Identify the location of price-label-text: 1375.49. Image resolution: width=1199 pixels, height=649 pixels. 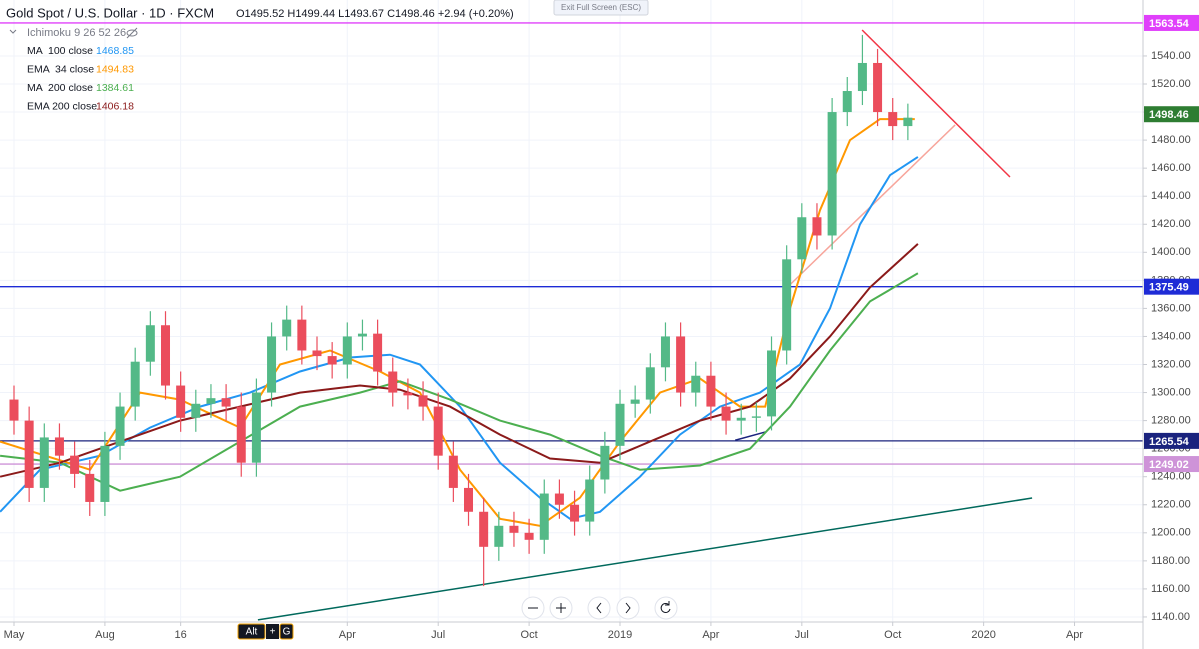
(1169, 288).